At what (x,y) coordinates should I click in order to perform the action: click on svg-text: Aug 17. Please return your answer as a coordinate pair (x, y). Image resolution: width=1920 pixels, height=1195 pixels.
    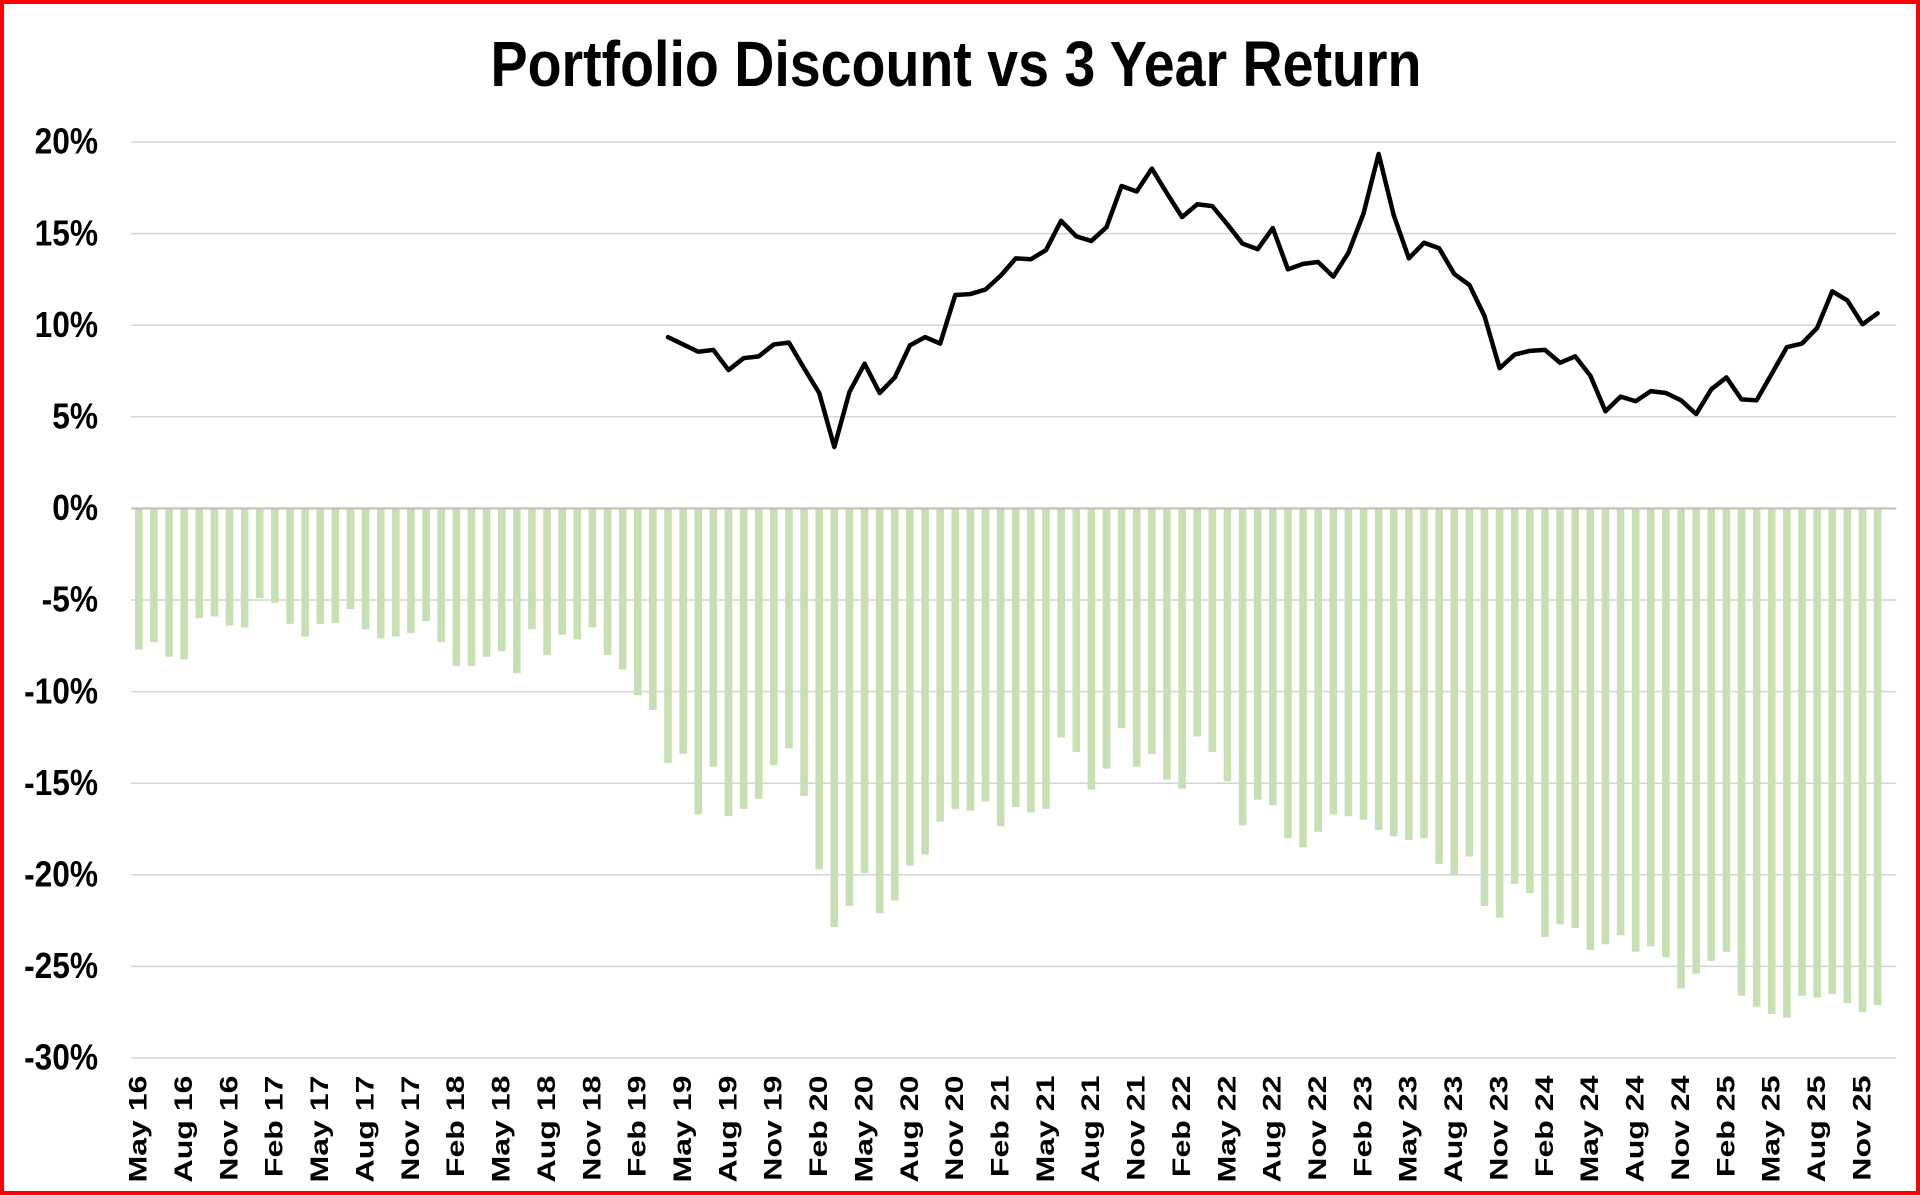
    Looking at the image, I should click on (366, 1129).